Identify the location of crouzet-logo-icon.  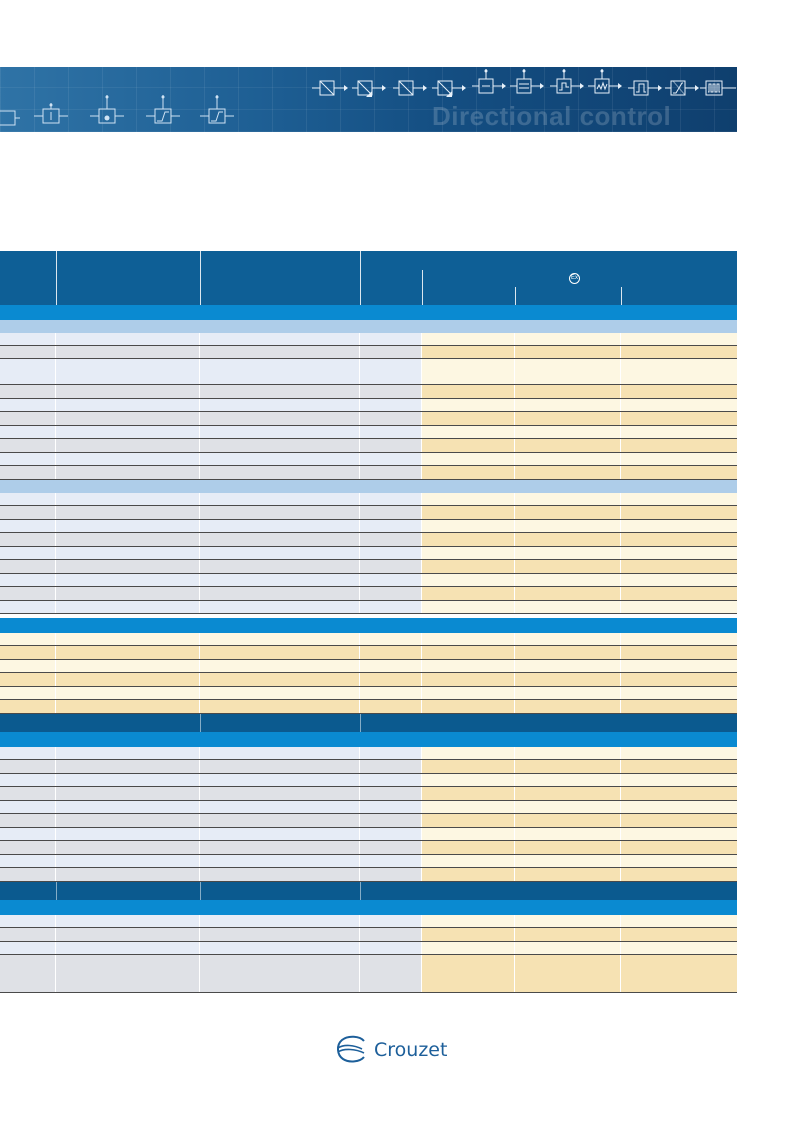
(351, 1049).